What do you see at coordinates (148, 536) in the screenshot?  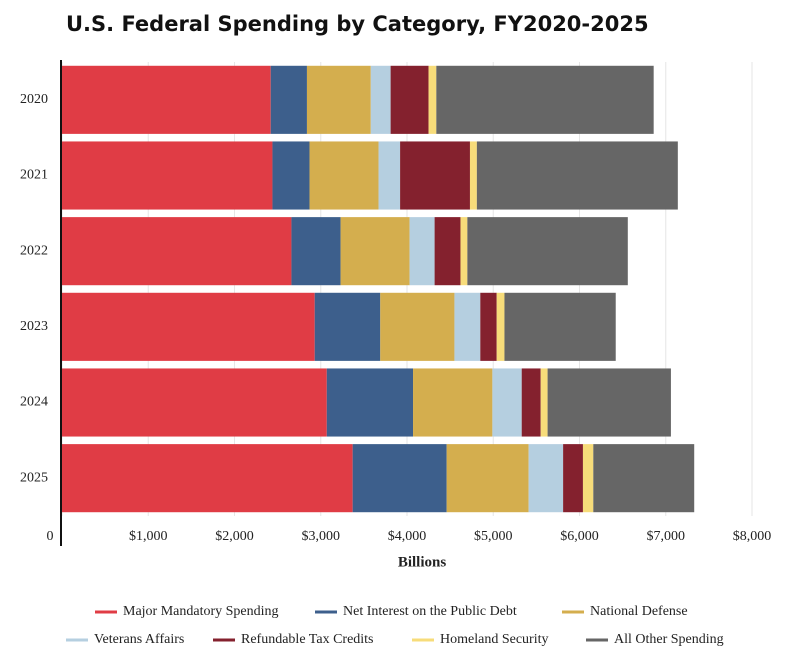 I see `x-tick-label: $1,000` at bounding box center [148, 536].